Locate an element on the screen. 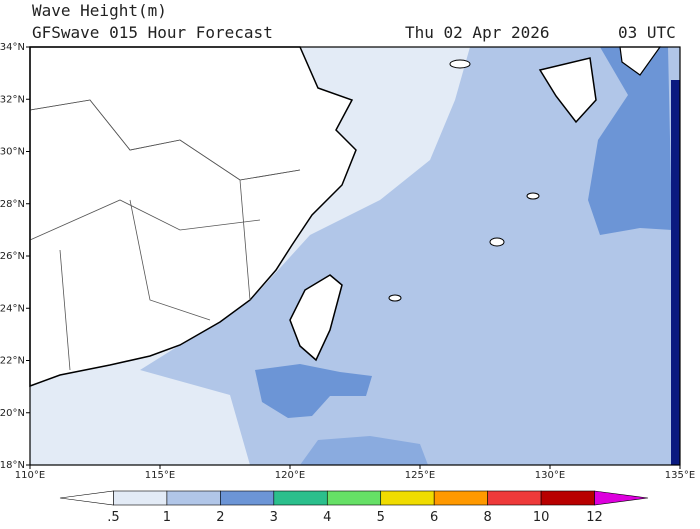 The image size is (700, 529). colorbar-label: 4 is located at coordinates (327, 517).